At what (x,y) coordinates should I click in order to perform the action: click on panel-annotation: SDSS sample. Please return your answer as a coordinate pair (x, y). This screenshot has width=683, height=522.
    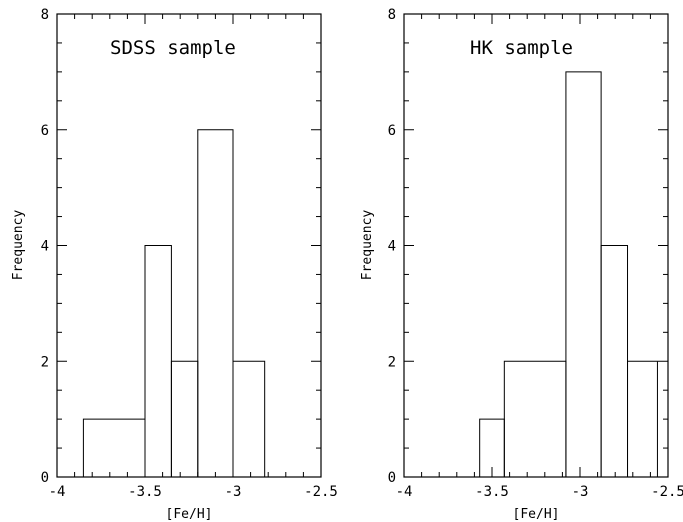
    Looking at the image, I should click on (173, 48).